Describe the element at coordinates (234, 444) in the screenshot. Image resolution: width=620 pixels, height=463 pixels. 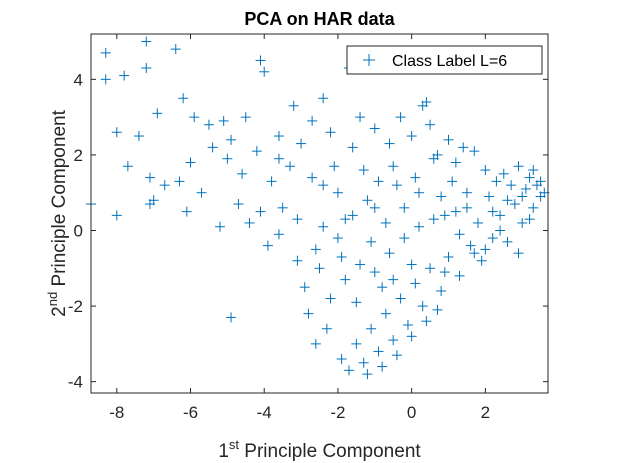
I see `x-axis-label-sup: st` at that location.